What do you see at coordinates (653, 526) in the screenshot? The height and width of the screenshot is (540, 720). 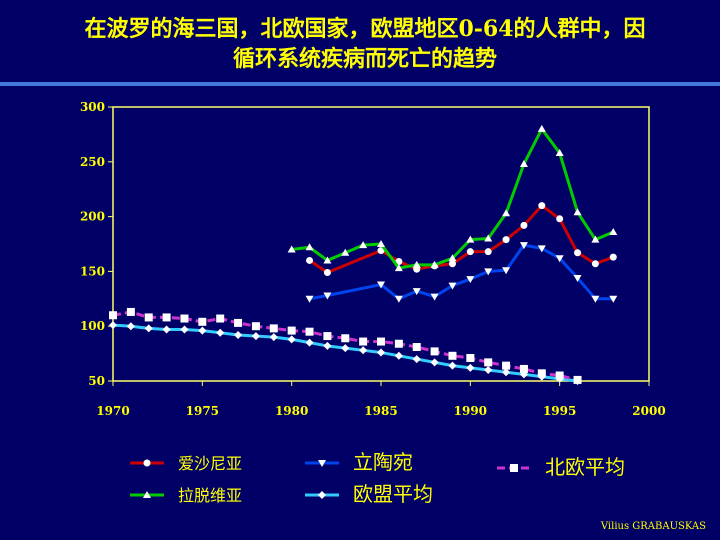 I see `author-credit: Vilius GRABAUSKAS` at bounding box center [653, 526].